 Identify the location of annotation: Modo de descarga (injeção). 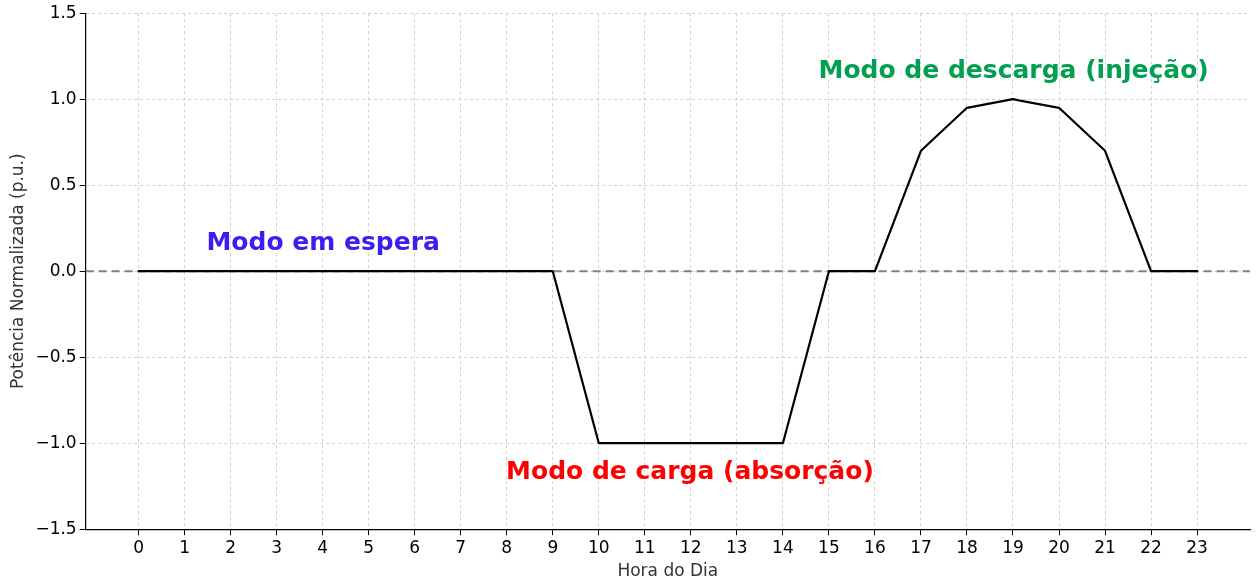
(1013, 70).